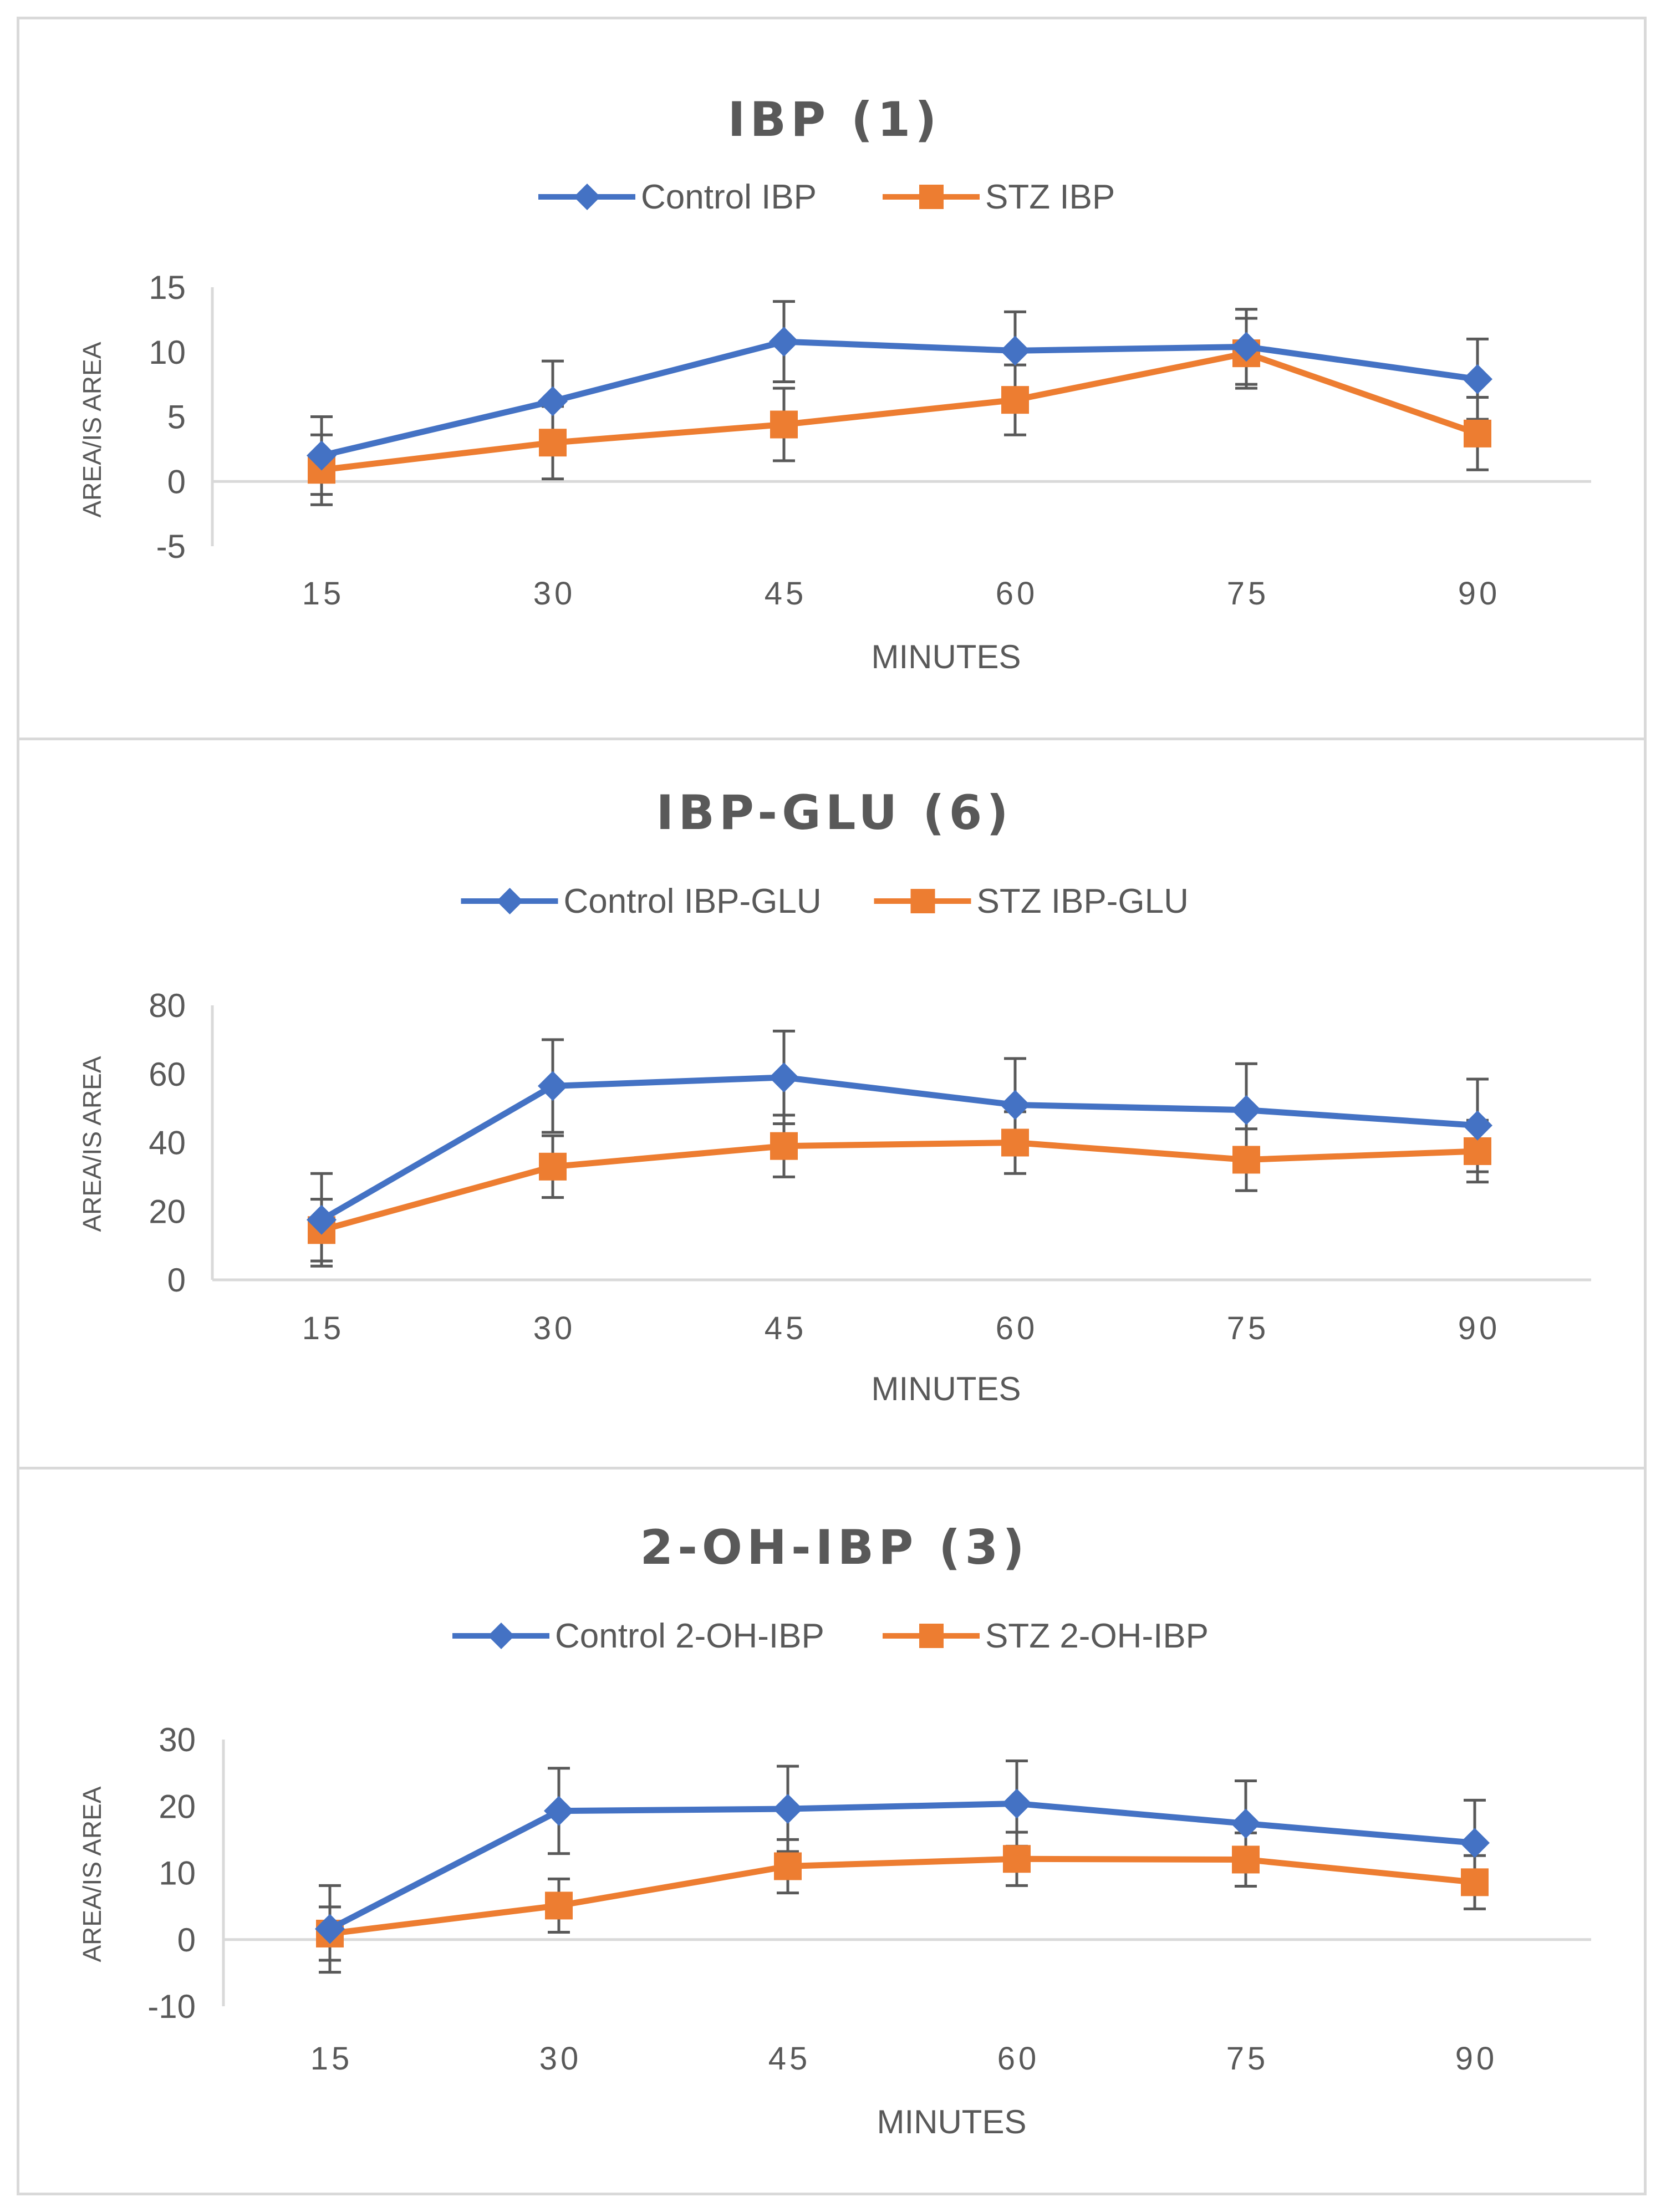 This screenshot has width=1661, height=2212. Describe the element at coordinates (693, 901) in the screenshot. I see `legend-label-0: Control IBP-GLU` at that location.